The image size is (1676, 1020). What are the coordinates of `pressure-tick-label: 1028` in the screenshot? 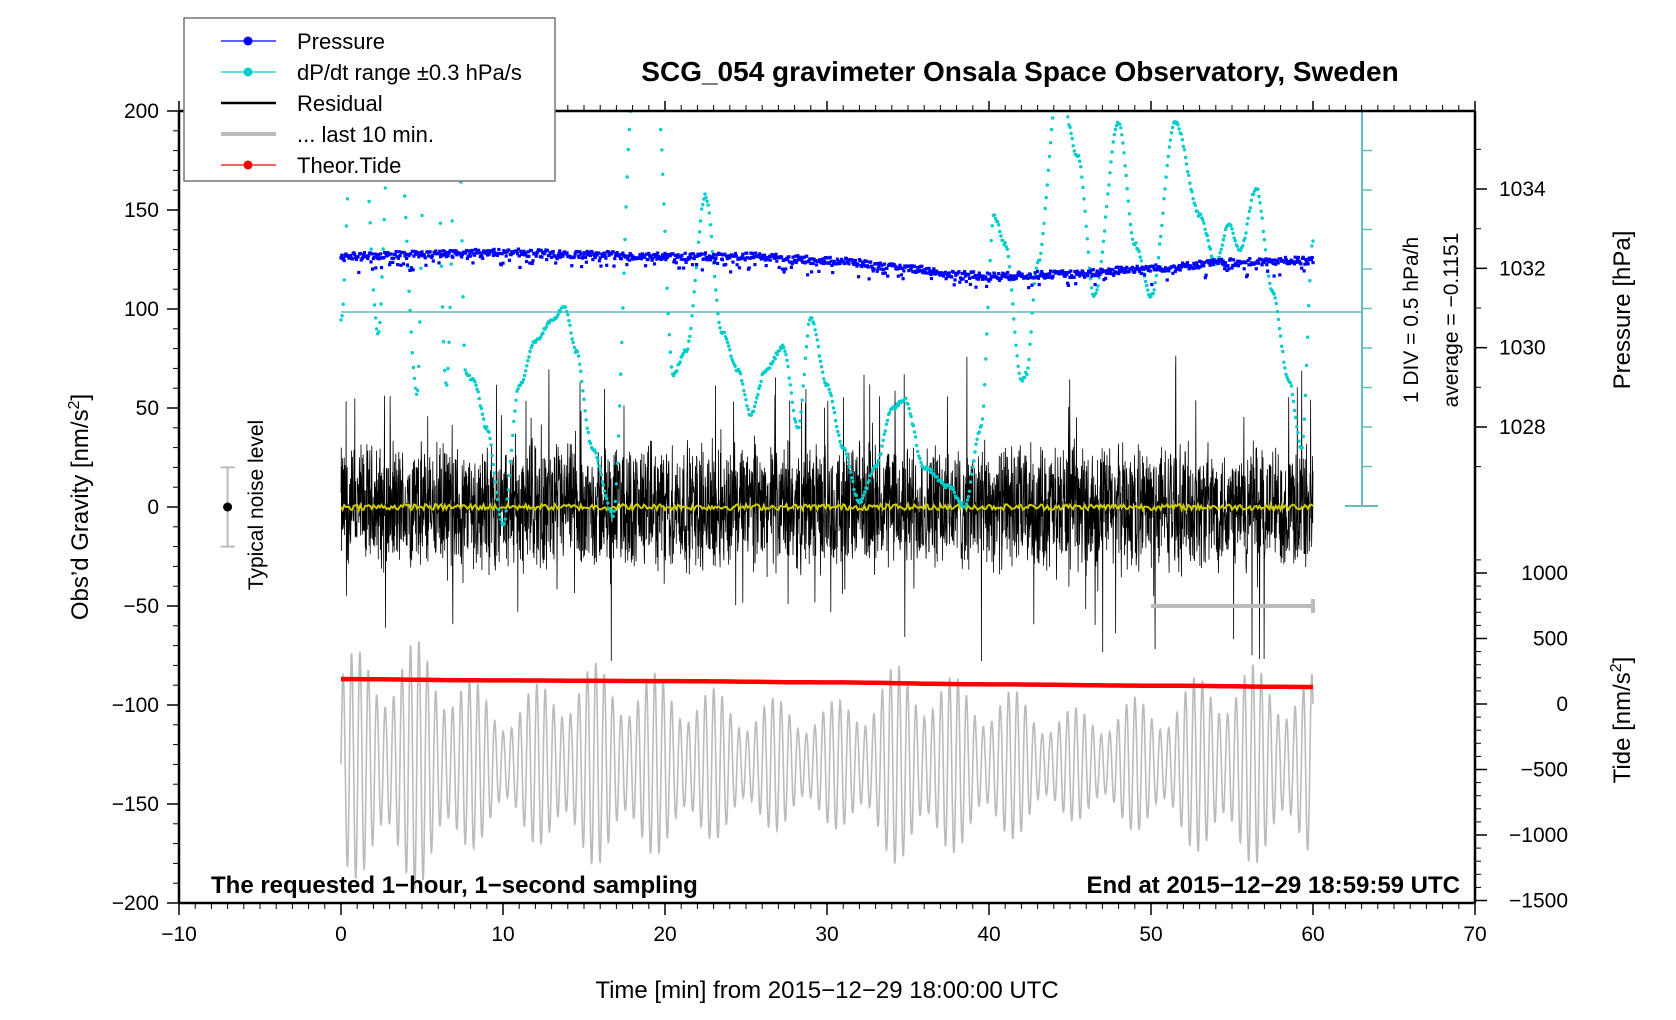 It's located at (1522, 427).